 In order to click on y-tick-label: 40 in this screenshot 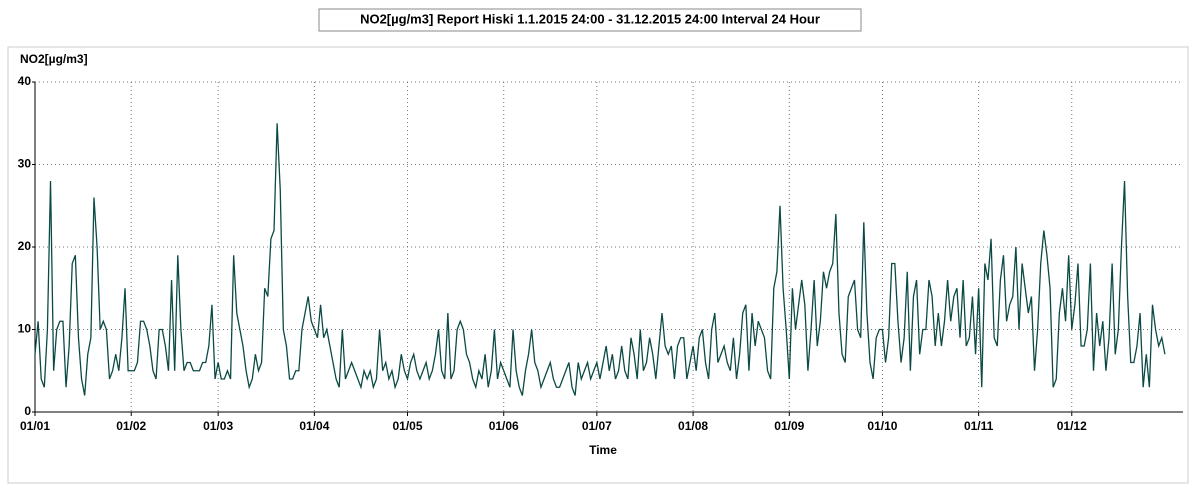, I will do `click(25, 81)`.